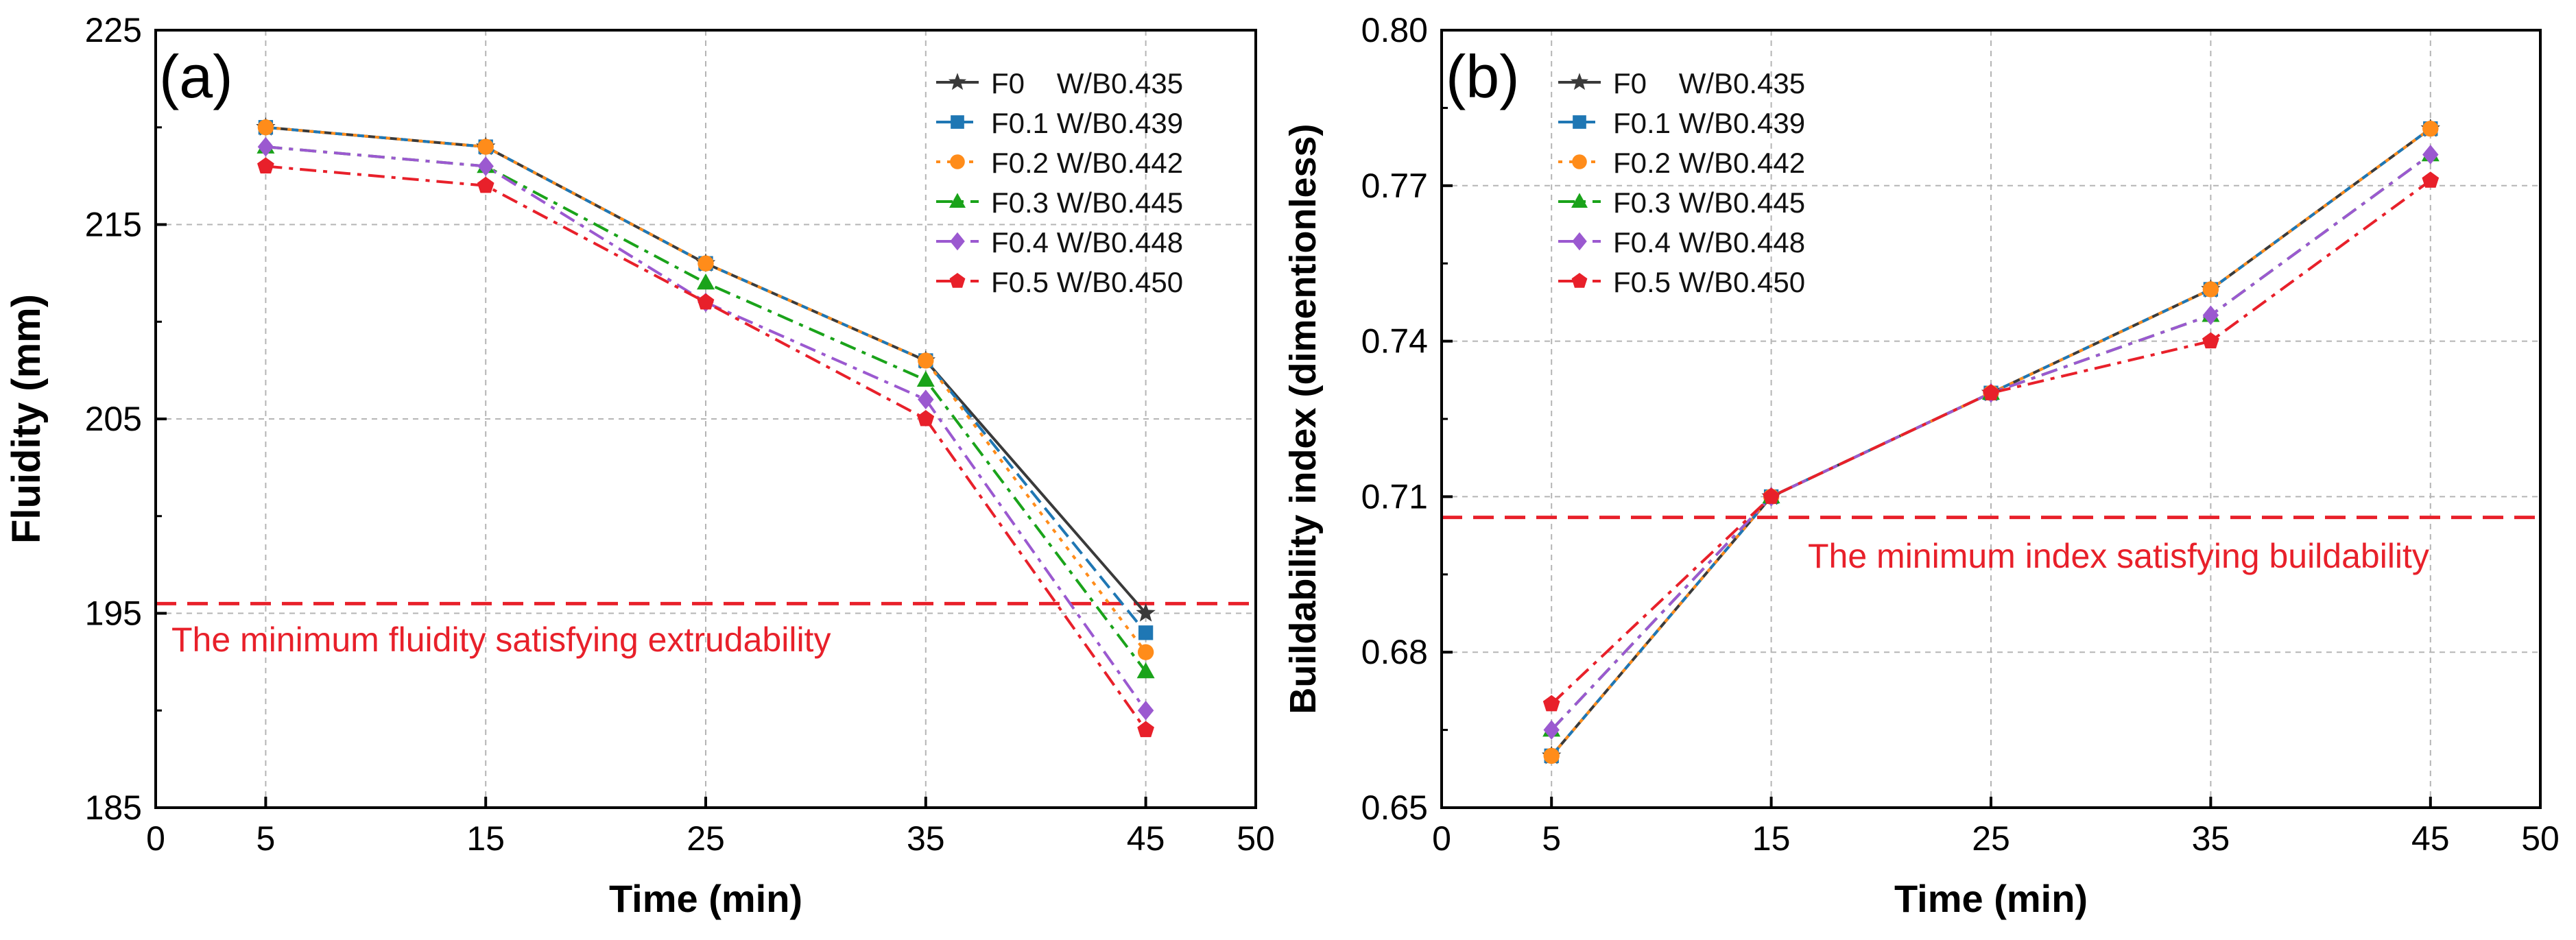  I want to click on data-point-s4-p1, so click(485, 166).